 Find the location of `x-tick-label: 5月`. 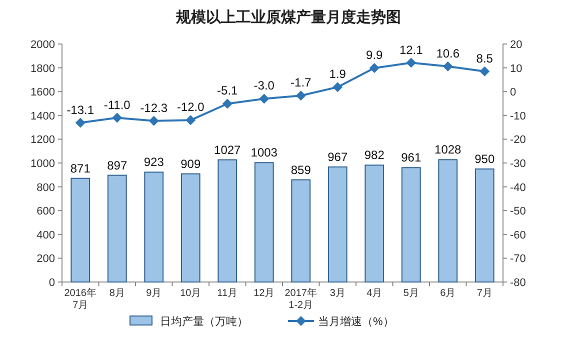

x-tick-label: 5月 is located at coordinates (411, 293).